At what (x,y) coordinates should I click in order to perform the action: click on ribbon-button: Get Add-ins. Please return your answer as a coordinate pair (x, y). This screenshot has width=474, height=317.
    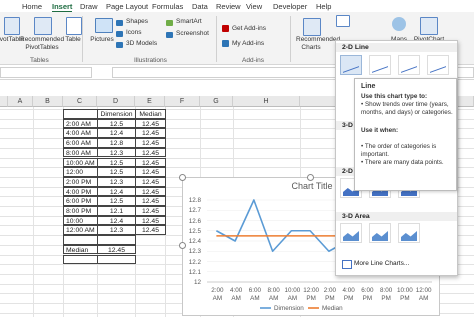
    Looking at the image, I should click on (249, 28).